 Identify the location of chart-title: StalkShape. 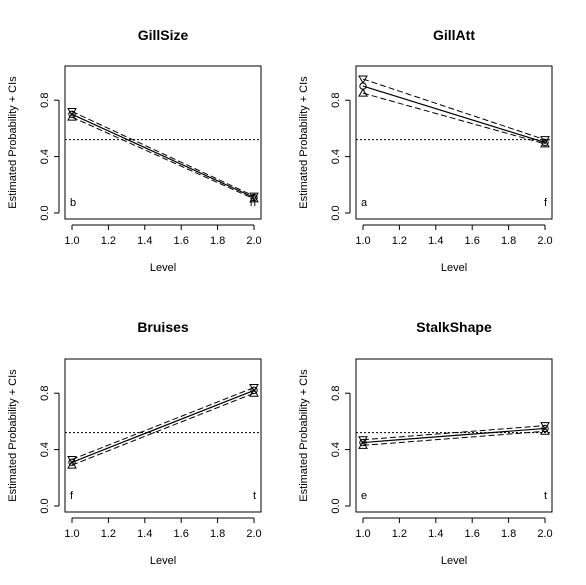
(454, 327).